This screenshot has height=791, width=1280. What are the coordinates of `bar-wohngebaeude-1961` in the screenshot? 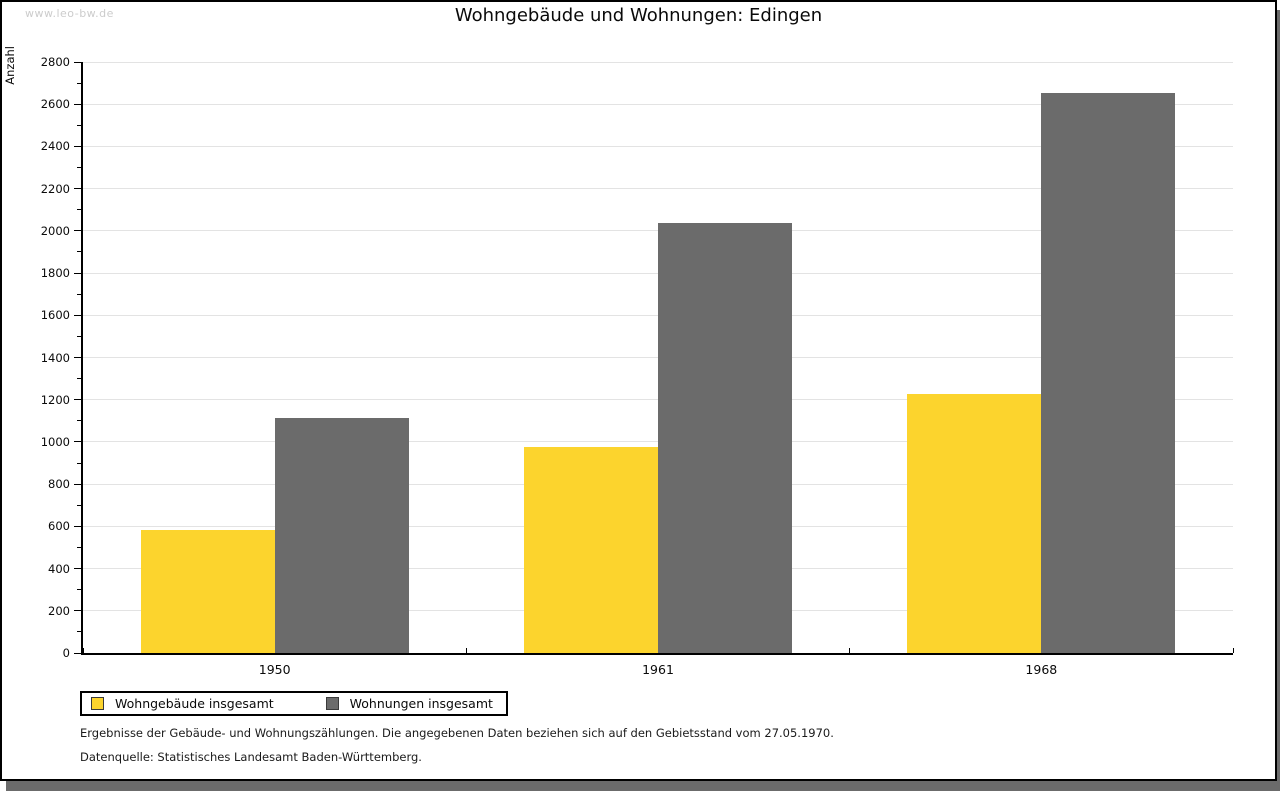 It's located at (591, 549).